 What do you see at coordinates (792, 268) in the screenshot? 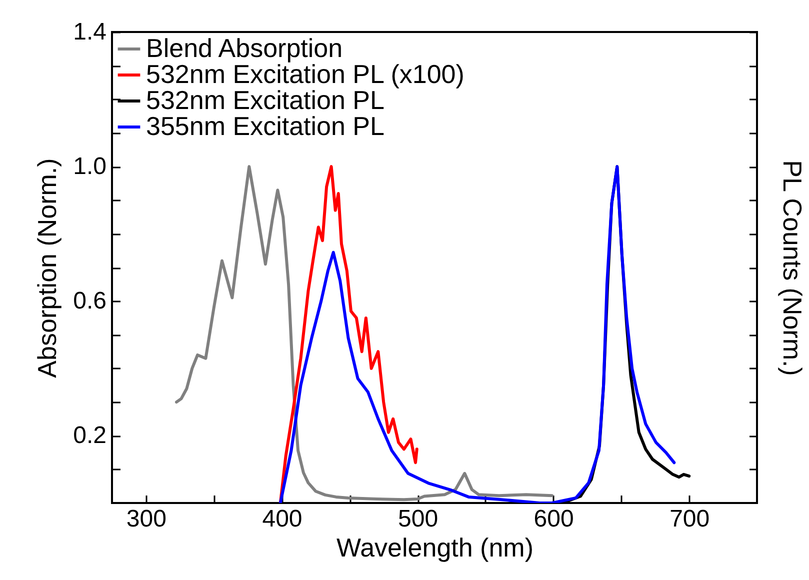
I see `y2-axis-title: PL Counts (Norm.)` at bounding box center [792, 268].